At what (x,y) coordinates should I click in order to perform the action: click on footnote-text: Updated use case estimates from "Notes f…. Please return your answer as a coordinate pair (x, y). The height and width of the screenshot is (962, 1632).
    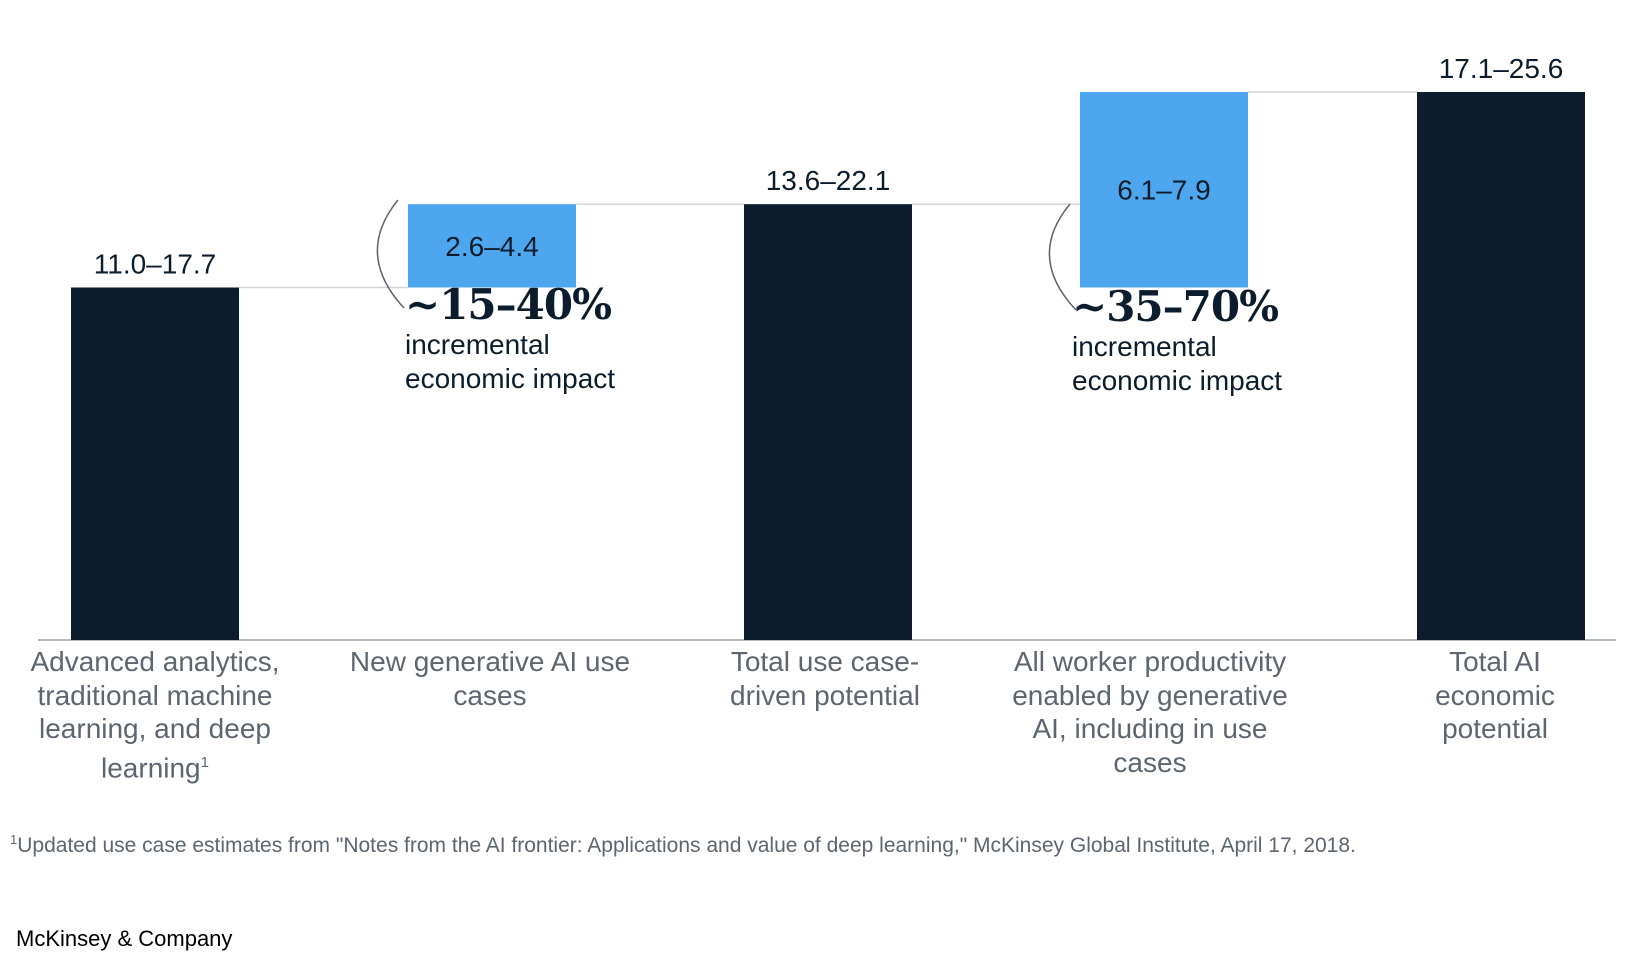
    Looking at the image, I should click on (686, 845).